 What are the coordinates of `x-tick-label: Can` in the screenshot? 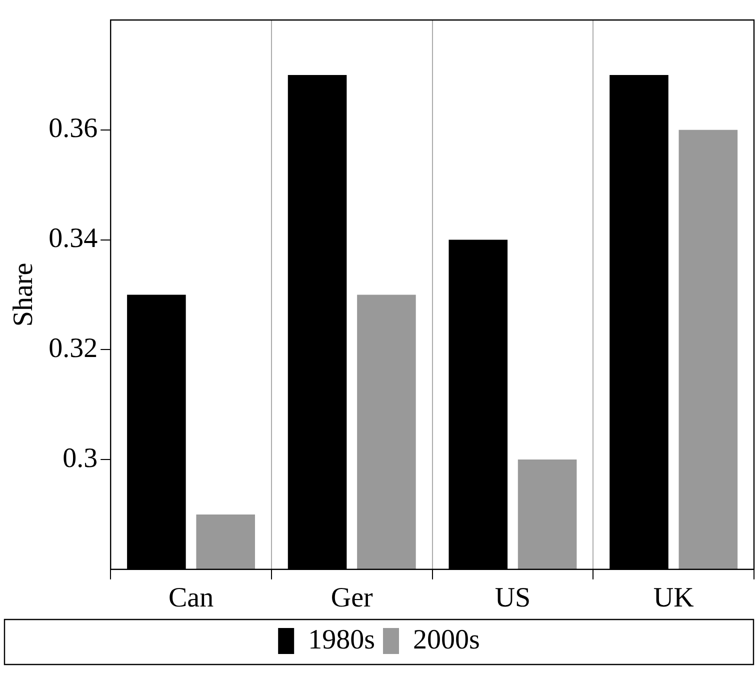 It's located at (191, 598).